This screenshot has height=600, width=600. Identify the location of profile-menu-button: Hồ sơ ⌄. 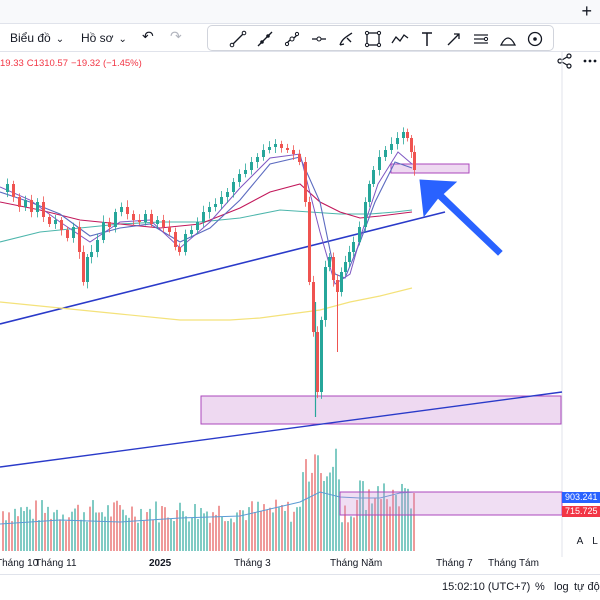
(104, 38).